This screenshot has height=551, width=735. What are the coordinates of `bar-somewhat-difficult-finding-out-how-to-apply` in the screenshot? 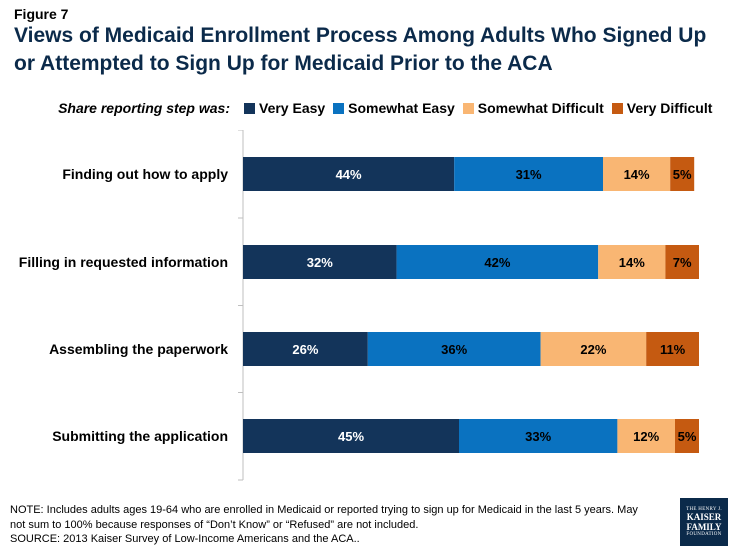 It's located at (637, 174).